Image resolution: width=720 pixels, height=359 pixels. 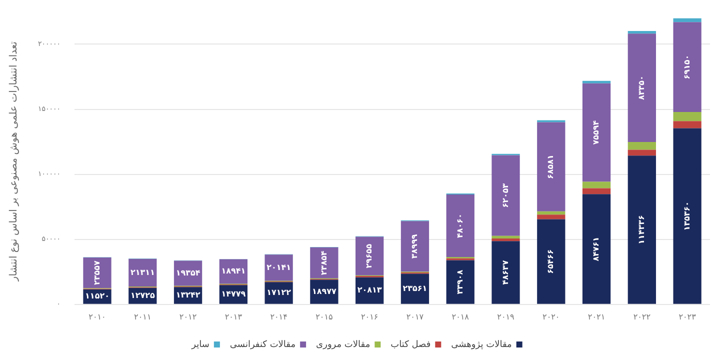 What do you see at coordinates (233, 271) in the screenshot?
I see `data-label: ۱۸۹۴۱` at bounding box center [233, 271].